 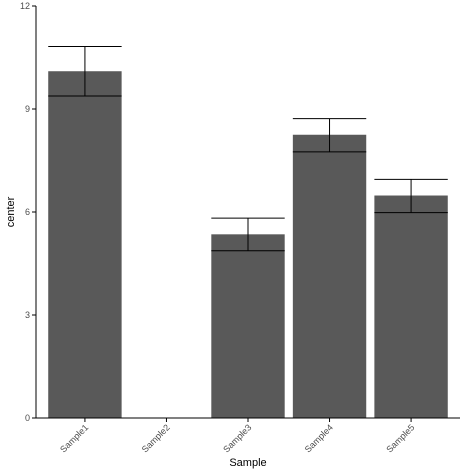 What do you see at coordinates (411, 196) in the screenshot?
I see `error-bar-sample5` at bounding box center [411, 196].